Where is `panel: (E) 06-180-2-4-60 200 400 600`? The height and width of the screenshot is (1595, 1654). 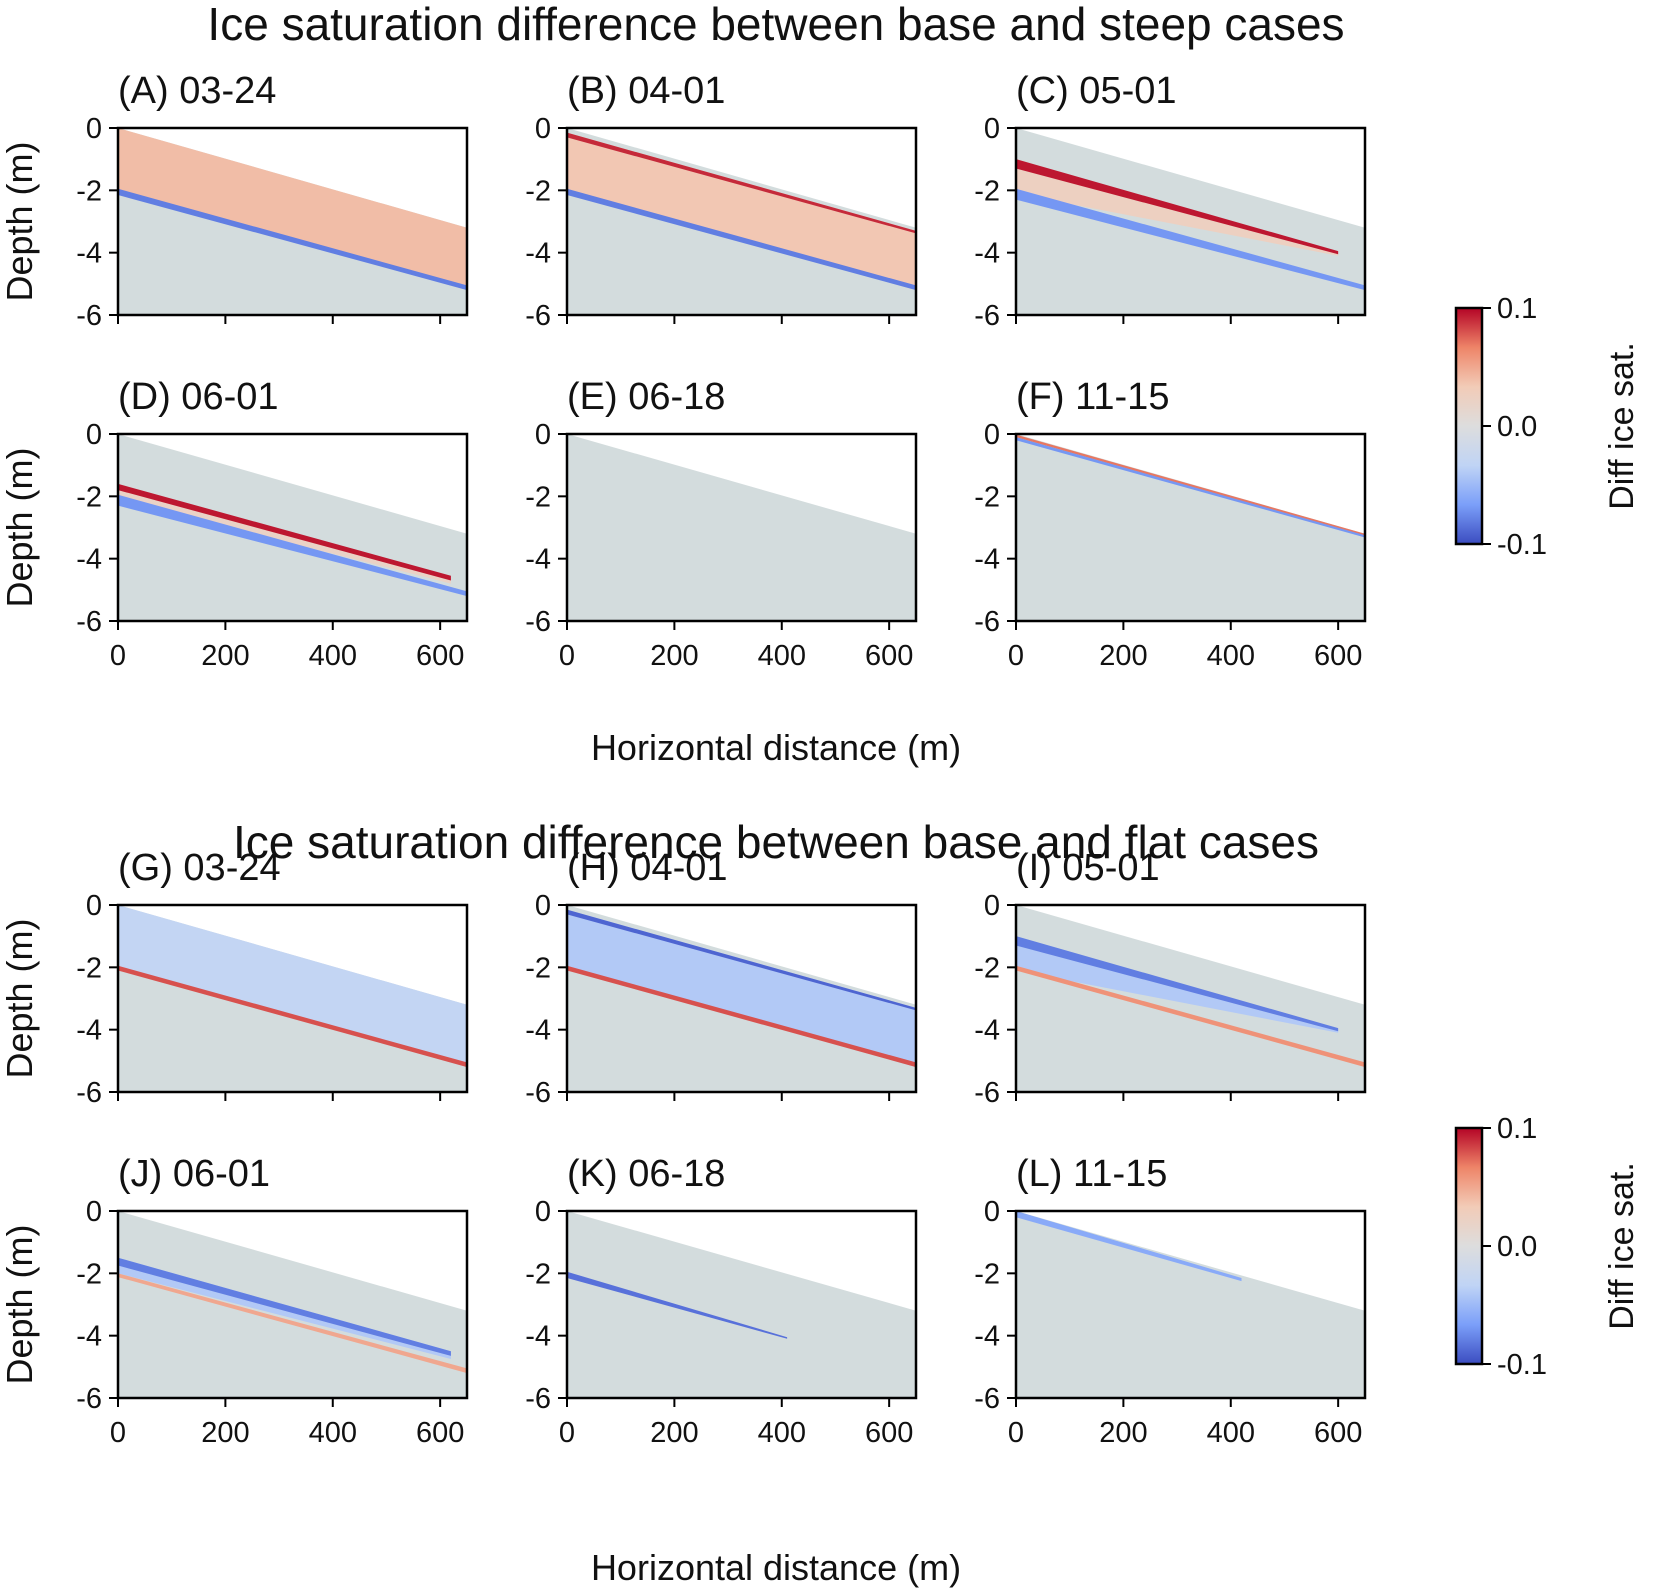 panel: (E) 06-180-2-4-60 200 400 600 is located at coordinates (721, 524).